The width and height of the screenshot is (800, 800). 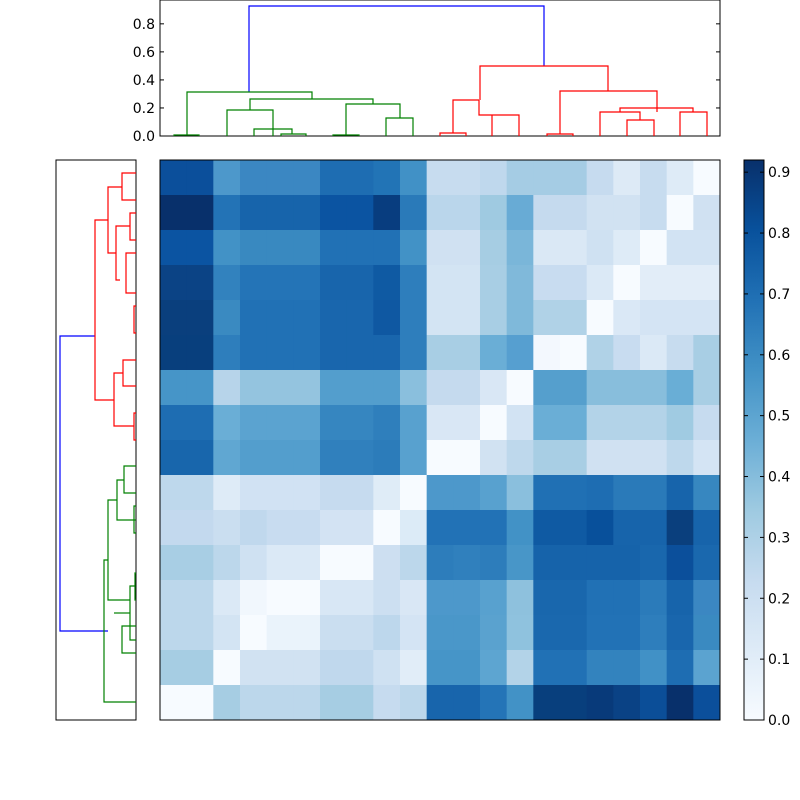 I want to click on colorbar-tick-label: 0.9, so click(x=779, y=173).